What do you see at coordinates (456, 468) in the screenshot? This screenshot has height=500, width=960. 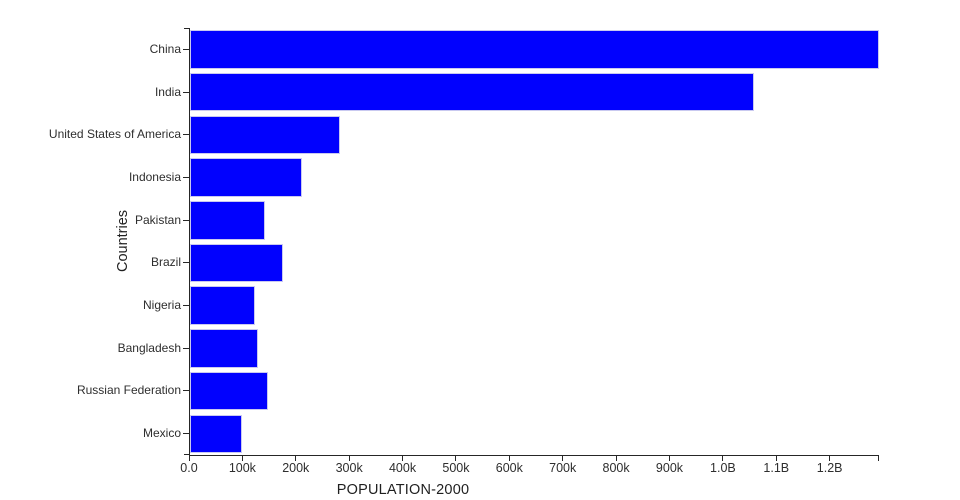 I see `x-tick-label: 500k` at bounding box center [456, 468].